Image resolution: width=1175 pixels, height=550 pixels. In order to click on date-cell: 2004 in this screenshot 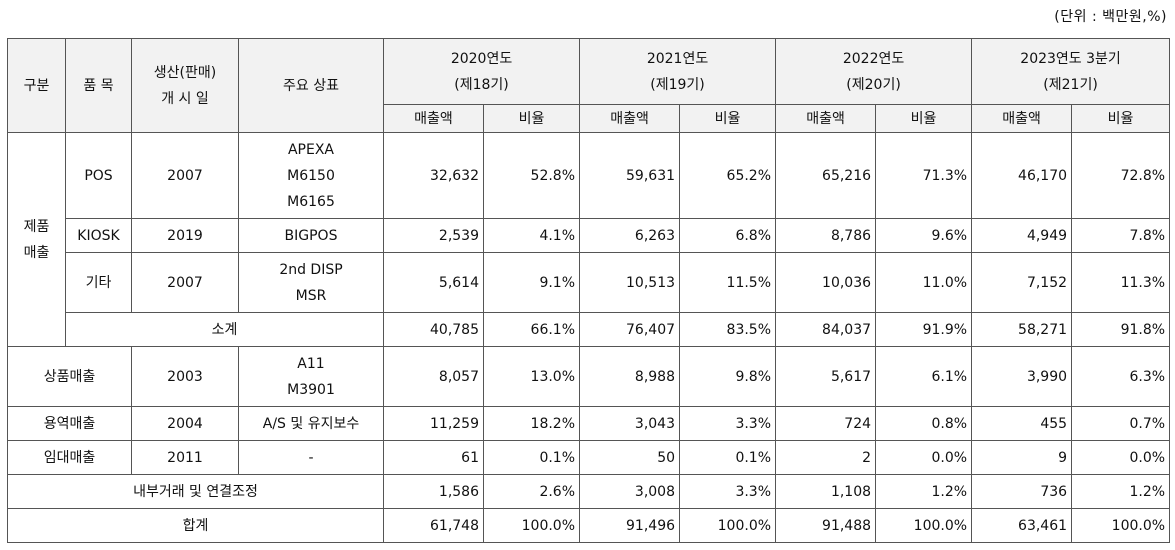, I will do `click(185, 423)`.